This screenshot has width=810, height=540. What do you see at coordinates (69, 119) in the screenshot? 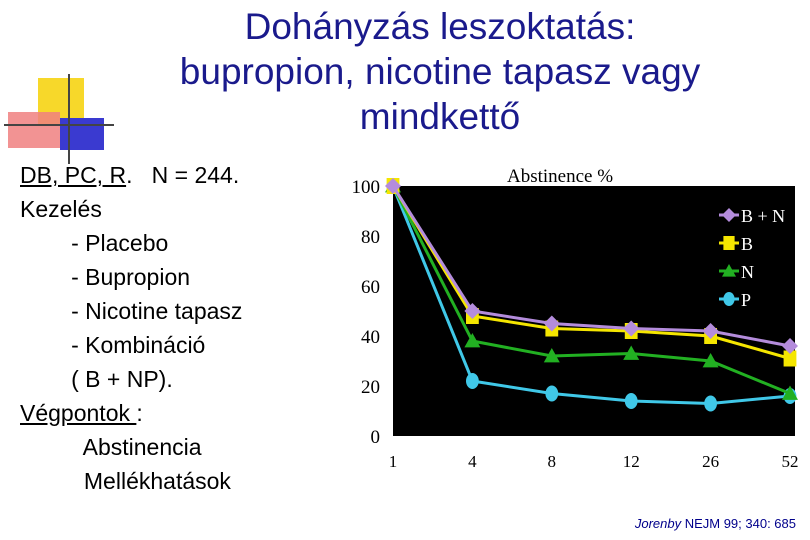
I see `deco-vertical-line` at bounding box center [69, 119].